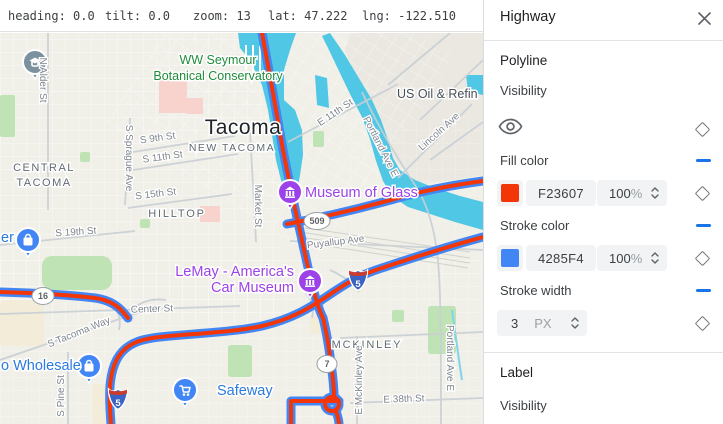  What do you see at coordinates (152, 309) in the screenshot?
I see `svg-text: Center St` at bounding box center [152, 309].